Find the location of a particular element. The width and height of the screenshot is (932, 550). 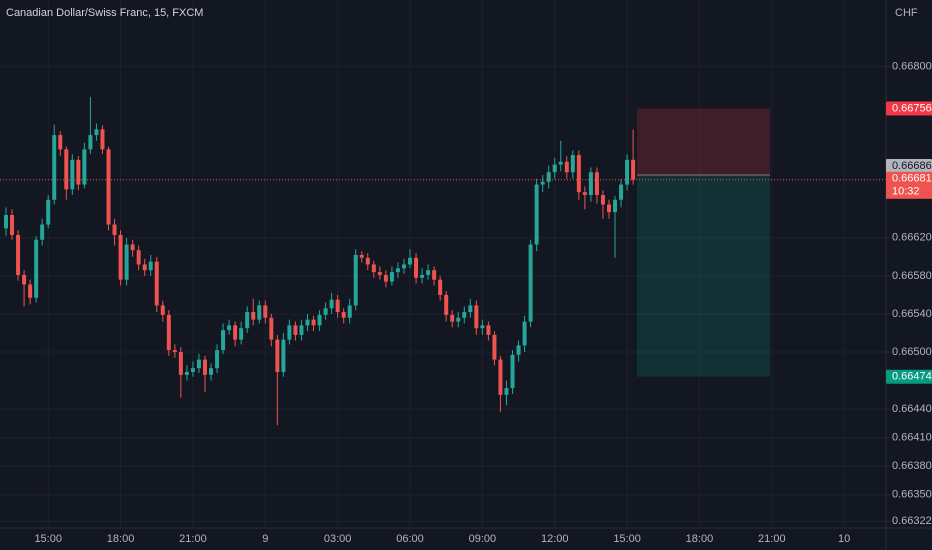

x-tick-label: 12:00 is located at coordinates (555, 539).